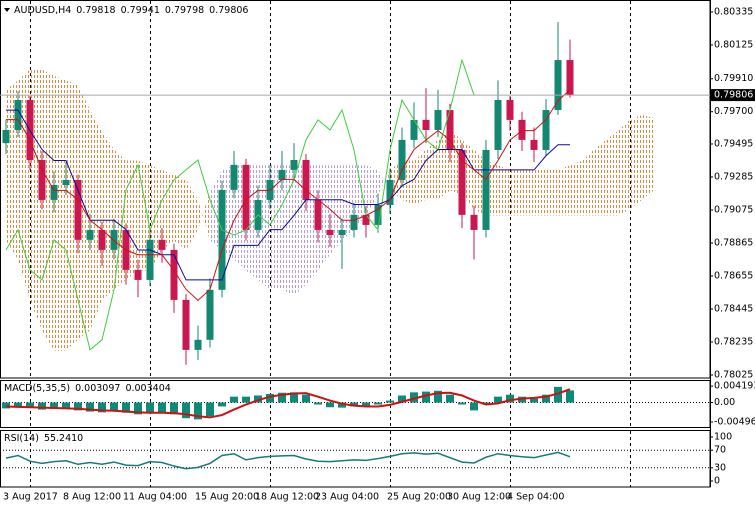  What do you see at coordinates (140, 10) in the screenshot?
I see `ohlc-value: 0.79941` at bounding box center [140, 10].